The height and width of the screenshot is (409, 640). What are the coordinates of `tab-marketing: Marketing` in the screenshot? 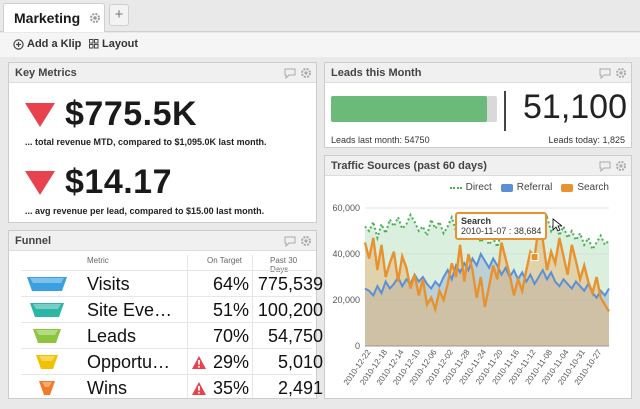 It's located at (54, 17).